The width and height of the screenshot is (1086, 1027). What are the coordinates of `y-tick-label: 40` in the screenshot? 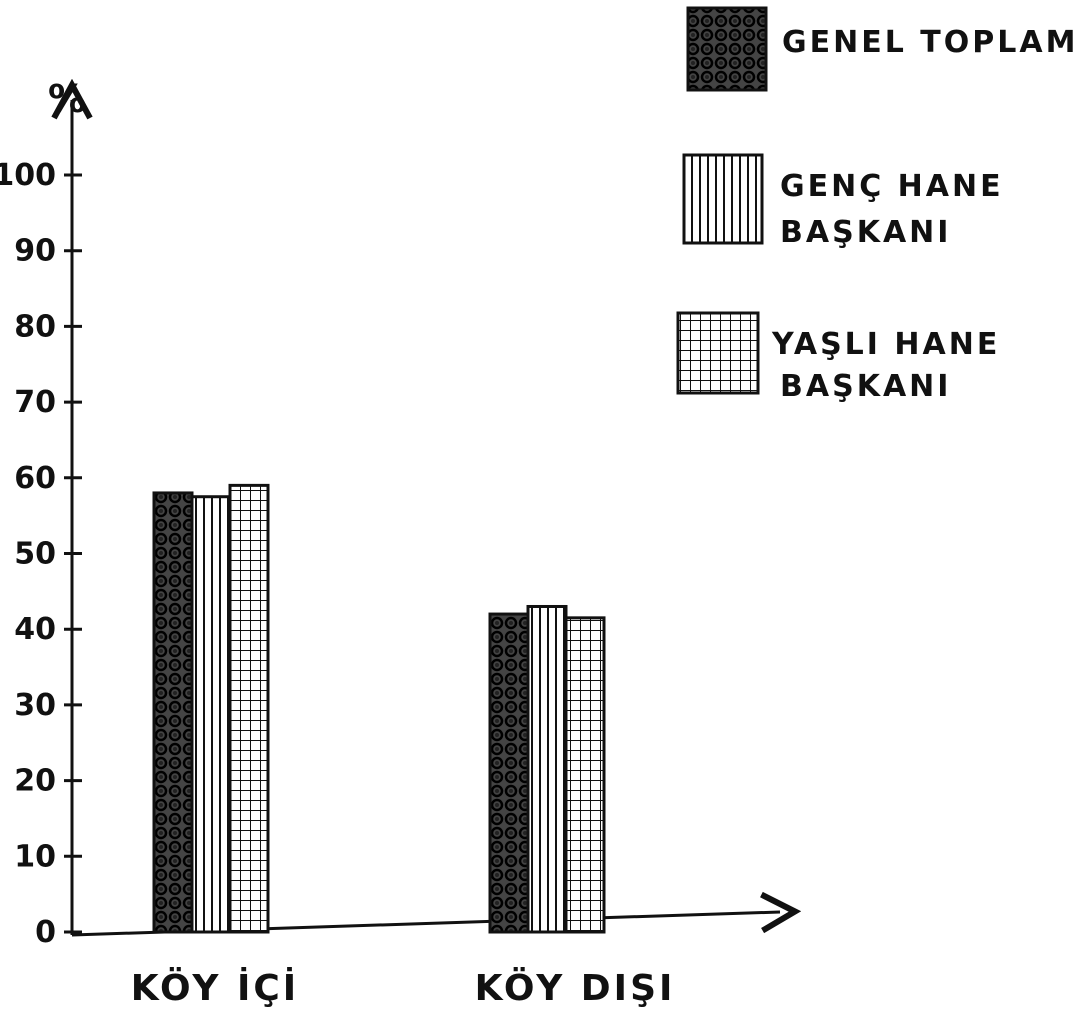 It's located at (35, 629).